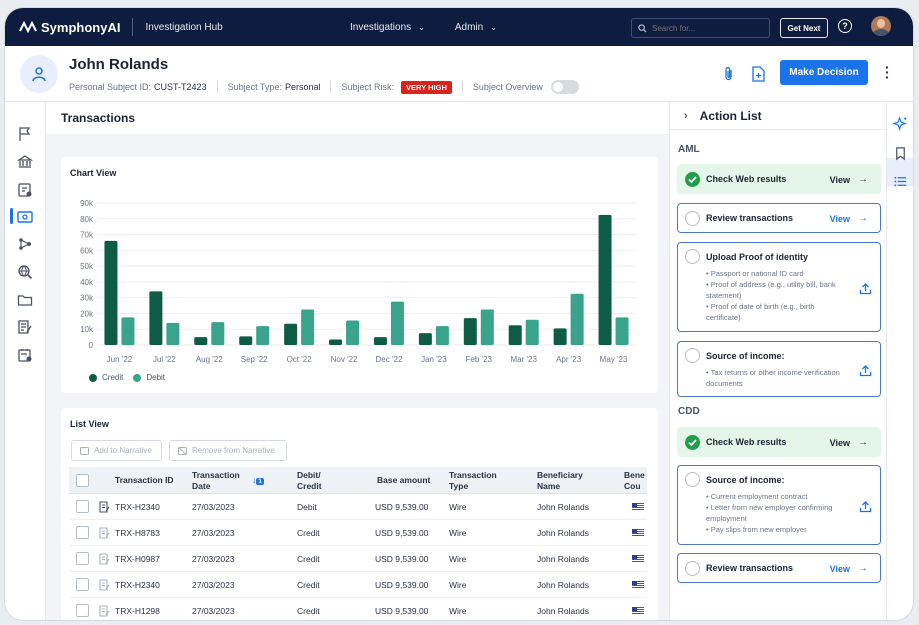 This screenshot has height=625, width=919. I want to click on more-options-icon: · · ·, so click(887, 72).